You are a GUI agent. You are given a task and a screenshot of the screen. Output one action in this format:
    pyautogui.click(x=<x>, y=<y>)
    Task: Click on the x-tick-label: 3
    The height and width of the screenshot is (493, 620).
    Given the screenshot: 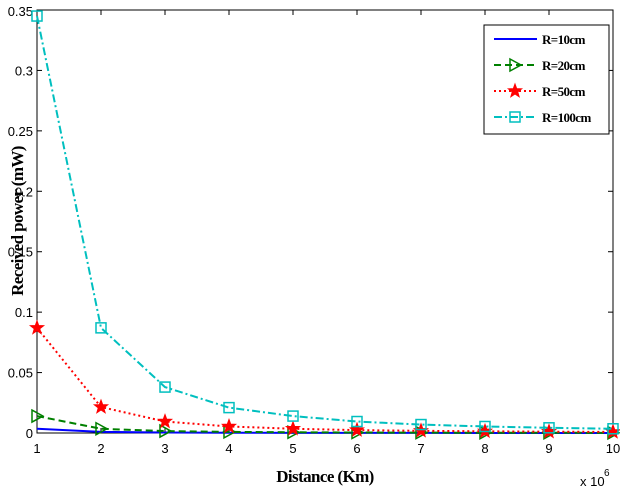 What is the action you would take?
    pyautogui.click(x=164, y=448)
    